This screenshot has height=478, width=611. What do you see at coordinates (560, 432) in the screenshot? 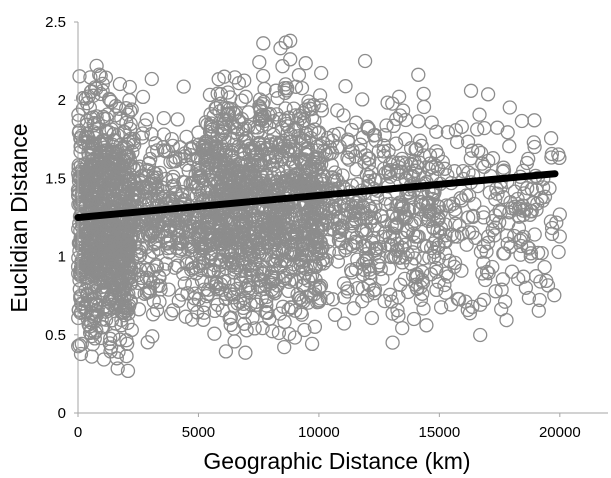
I see `x-tick-label: 20000` at bounding box center [560, 432].